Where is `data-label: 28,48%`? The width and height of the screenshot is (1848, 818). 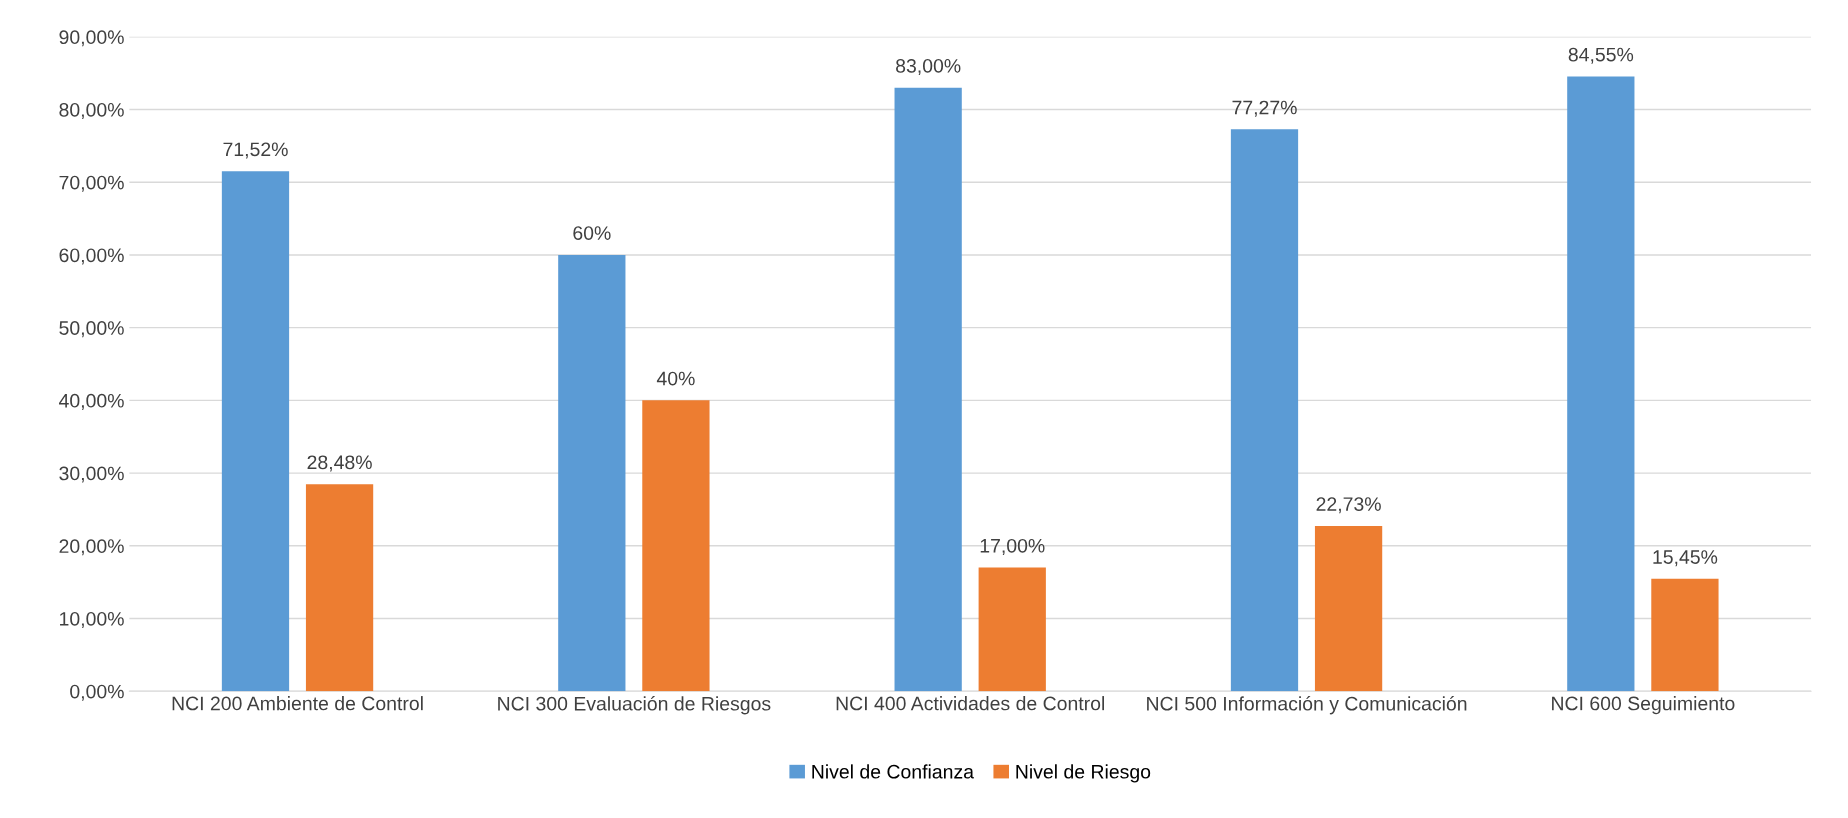 data-label: 28,48% is located at coordinates (339, 463).